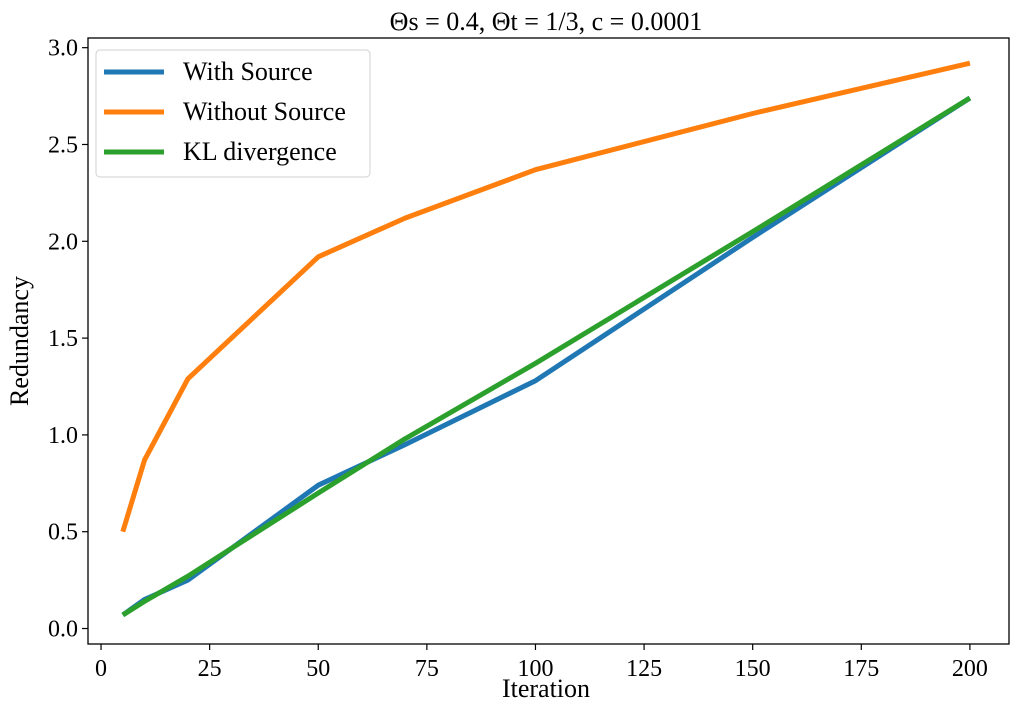  What do you see at coordinates (63, 339) in the screenshot?
I see `y-tick-label: 1.5` at bounding box center [63, 339].